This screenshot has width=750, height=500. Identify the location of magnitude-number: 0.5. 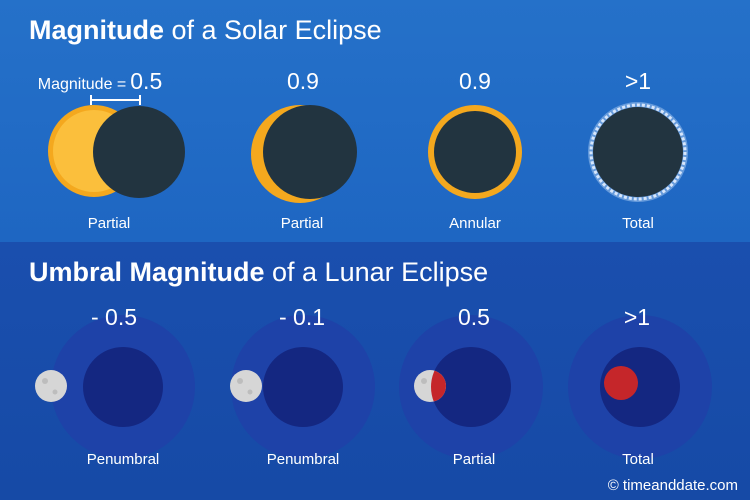
(146, 81).